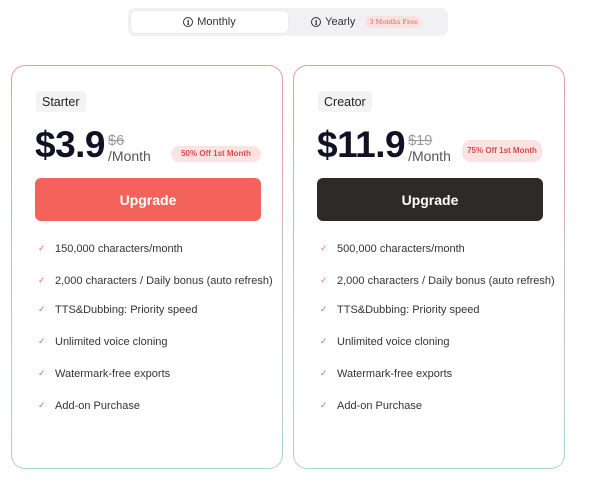  I want to click on plan-price: $11.9, so click(361, 144).